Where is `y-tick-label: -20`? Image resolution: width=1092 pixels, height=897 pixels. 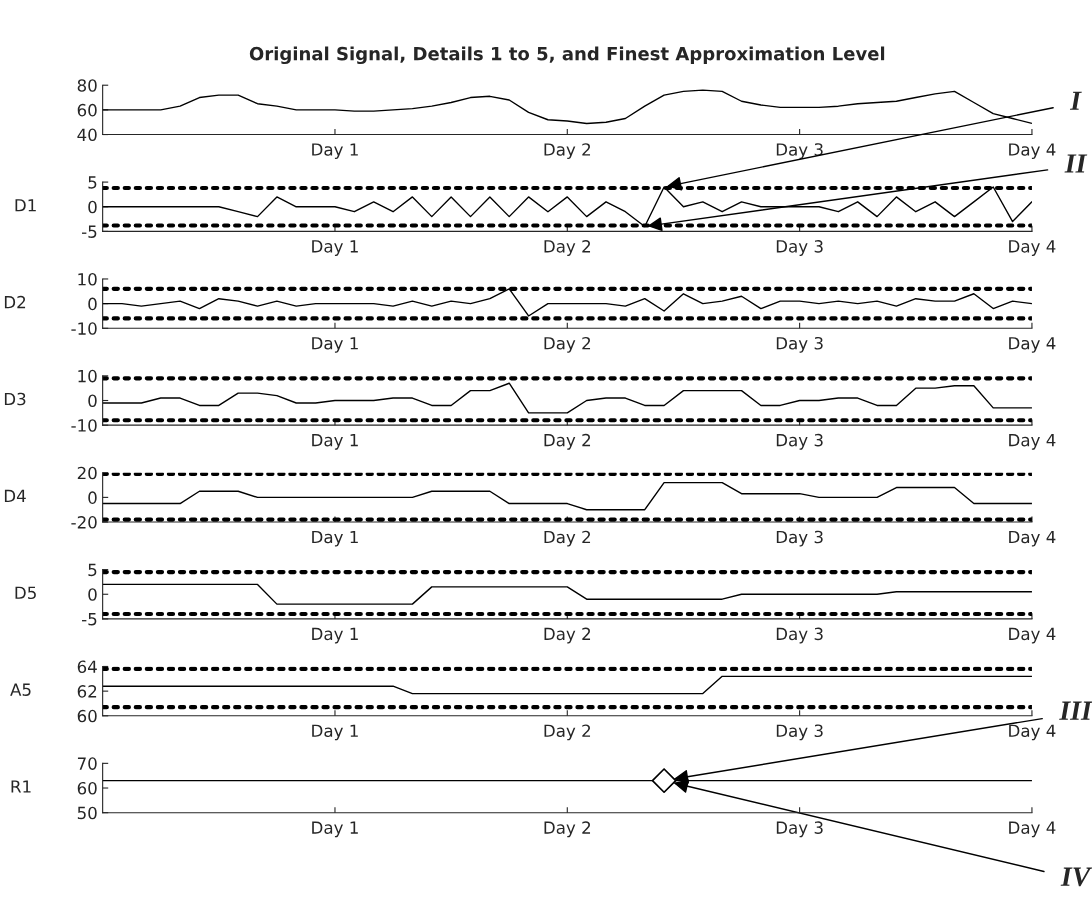
y-tick-label: -20 is located at coordinates (84, 522).